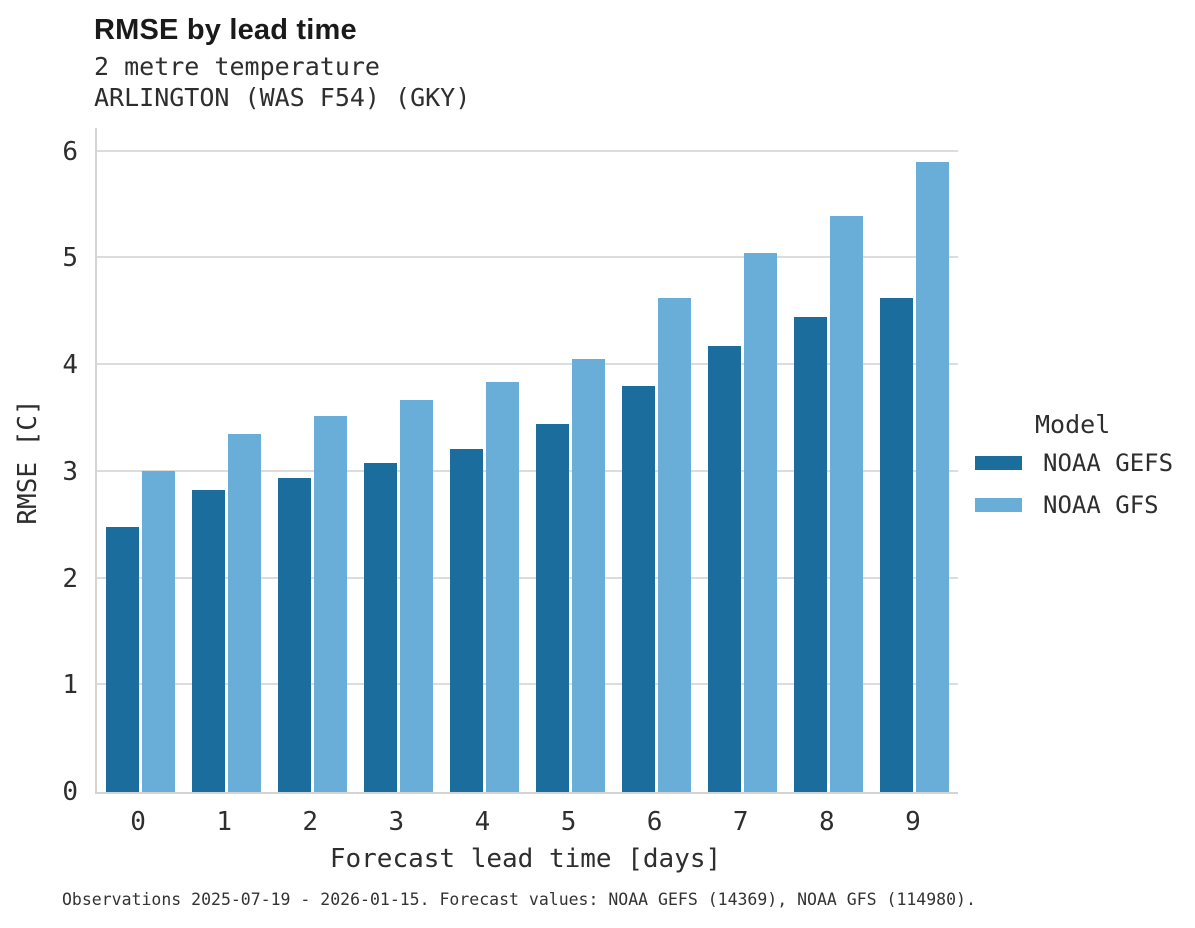 Image resolution: width=1195 pixels, height=928 pixels. I want to click on x-tick-label-5: 5, so click(568, 822).